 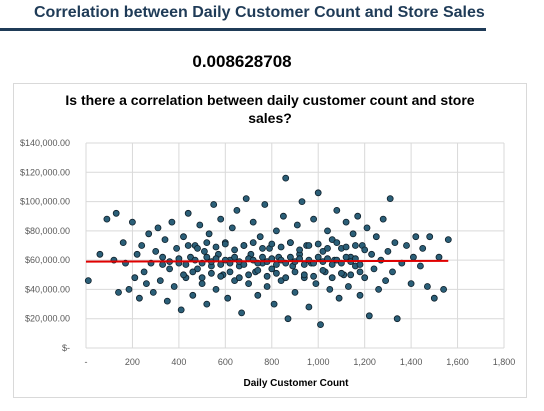 I want to click on x-tick-label: 600, so click(x=225, y=362).